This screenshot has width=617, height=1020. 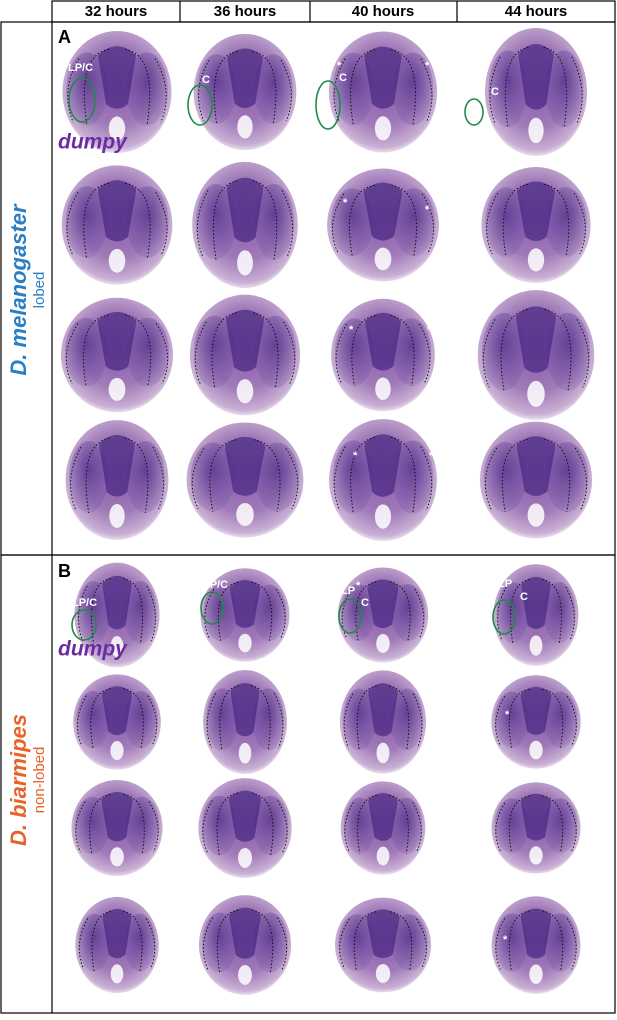 What do you see at coordinates (536, 11) in the screenshot?
I see `column-header: 44 hours` at bounding box center [536, 11].